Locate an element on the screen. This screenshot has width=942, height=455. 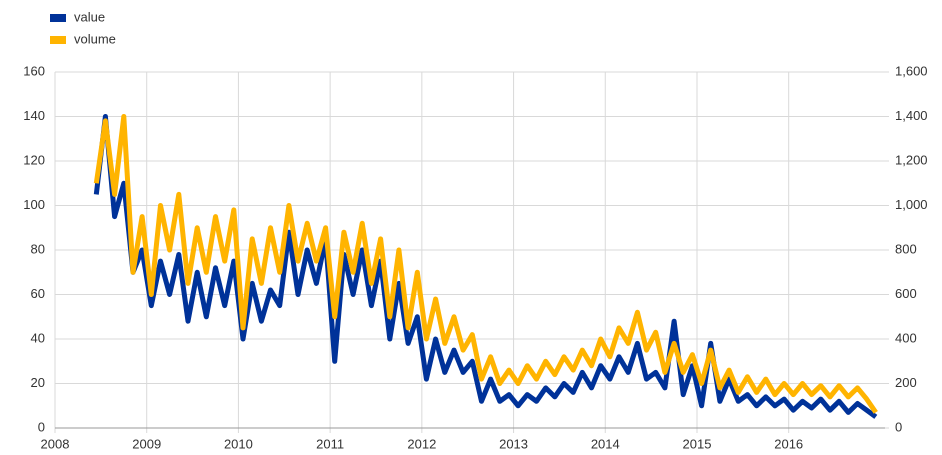
y2-tick-label: 400 is located at coordinates (906, 337).